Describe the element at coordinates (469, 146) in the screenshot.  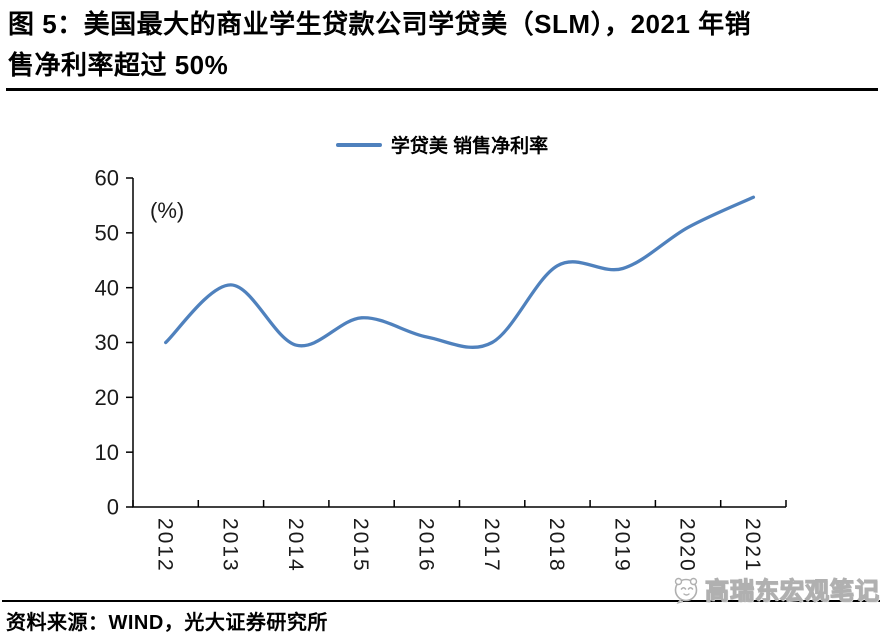
I see `legend-label: 学贷美 销售净利率` at that location.